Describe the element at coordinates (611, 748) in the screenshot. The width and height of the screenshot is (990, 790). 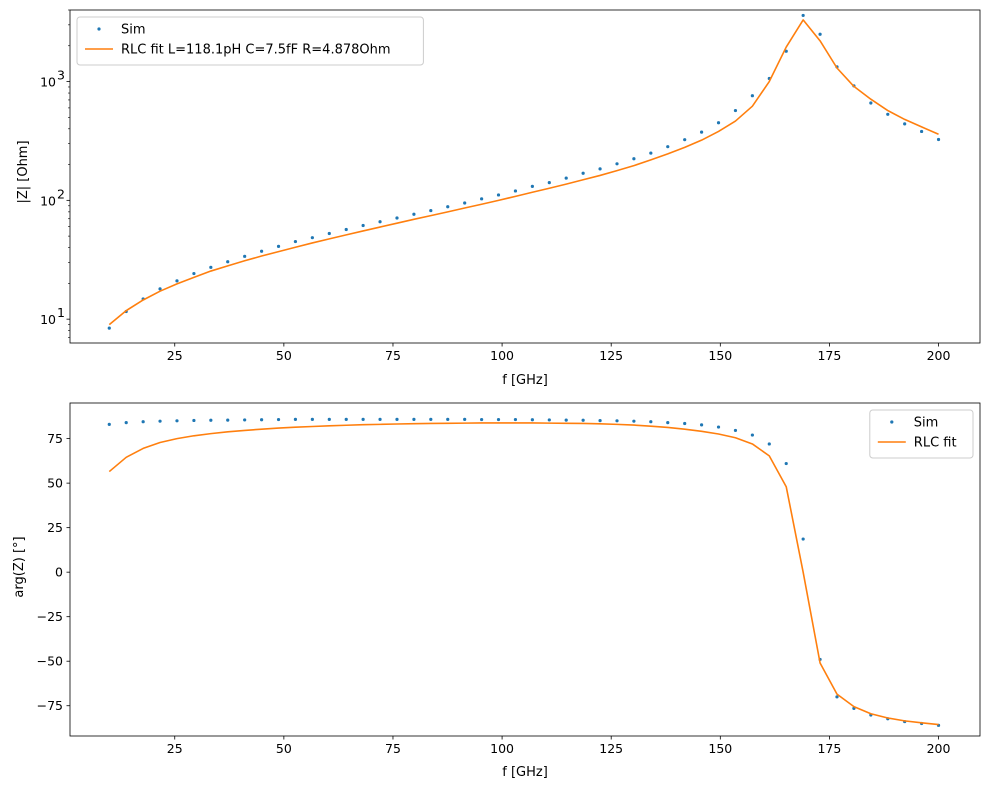
I see `phase-x-tick-label: 125` at that location.